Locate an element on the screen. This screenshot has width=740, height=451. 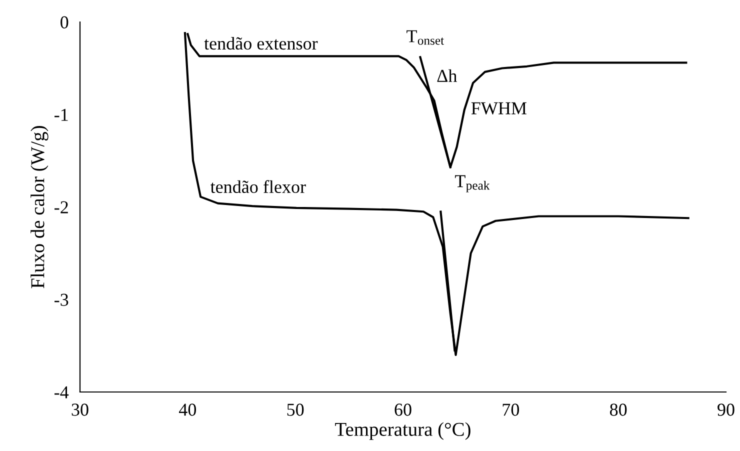
y-tick-label: -1 is located at coordinates (61, 114).